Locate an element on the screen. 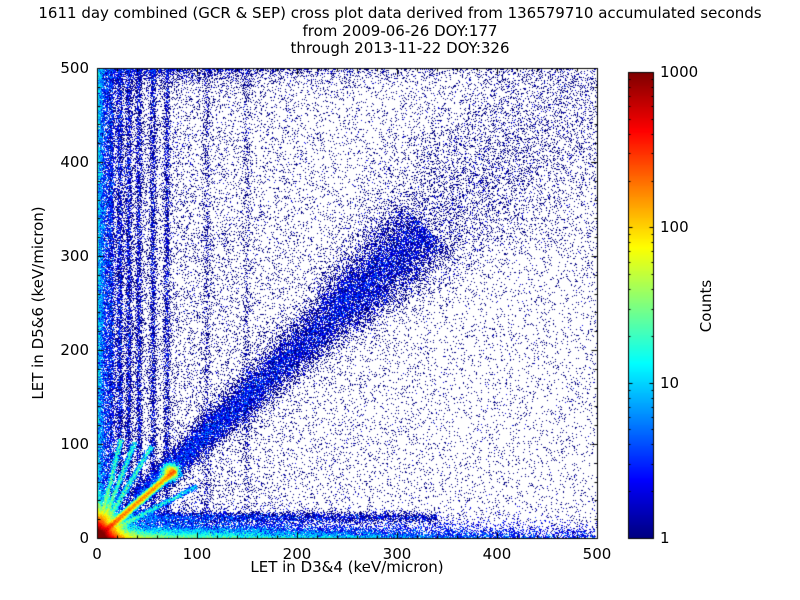  x-tick-label: 400 is located at coordinates (497, 554).